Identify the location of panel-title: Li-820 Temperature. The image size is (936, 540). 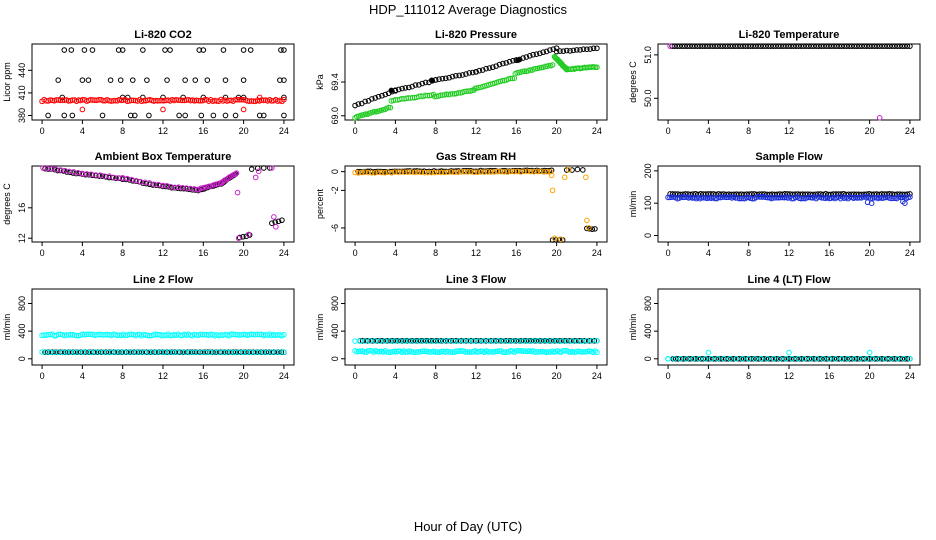
(789, 35).